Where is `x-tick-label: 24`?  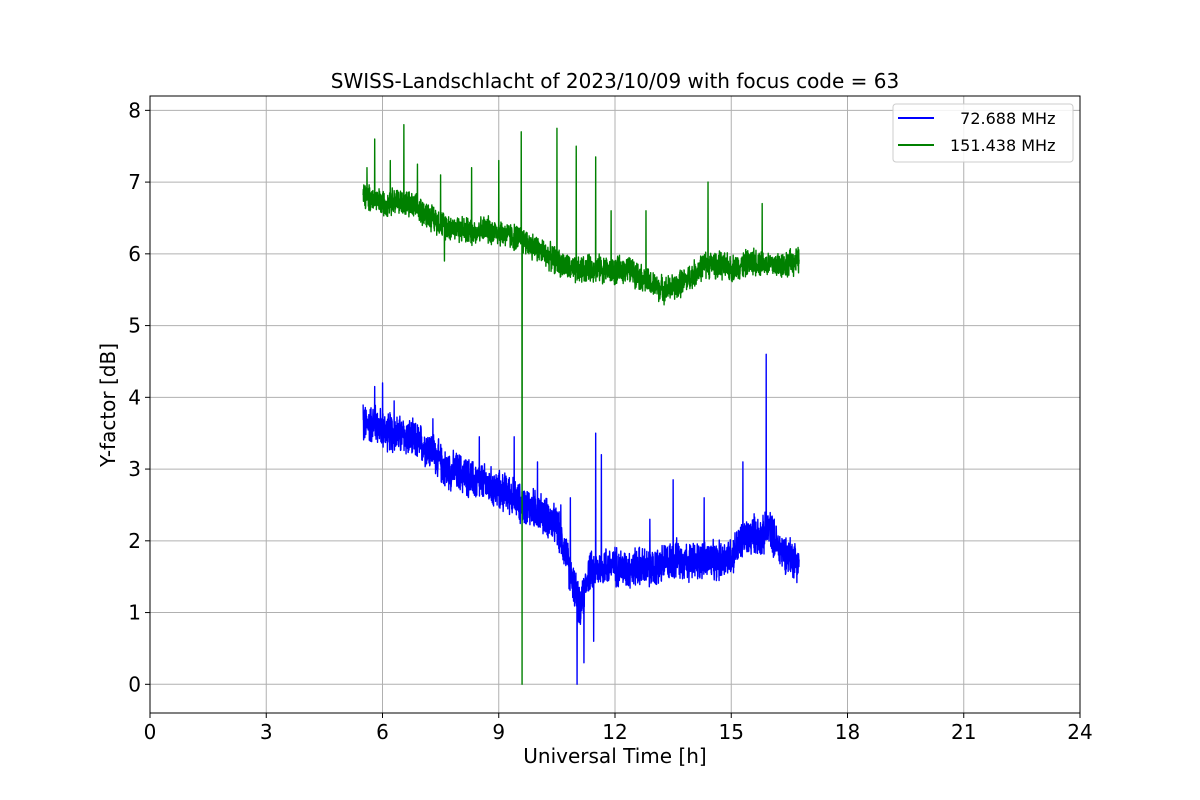
x-tick-label: 24 is located at coordinates (1079, 732).